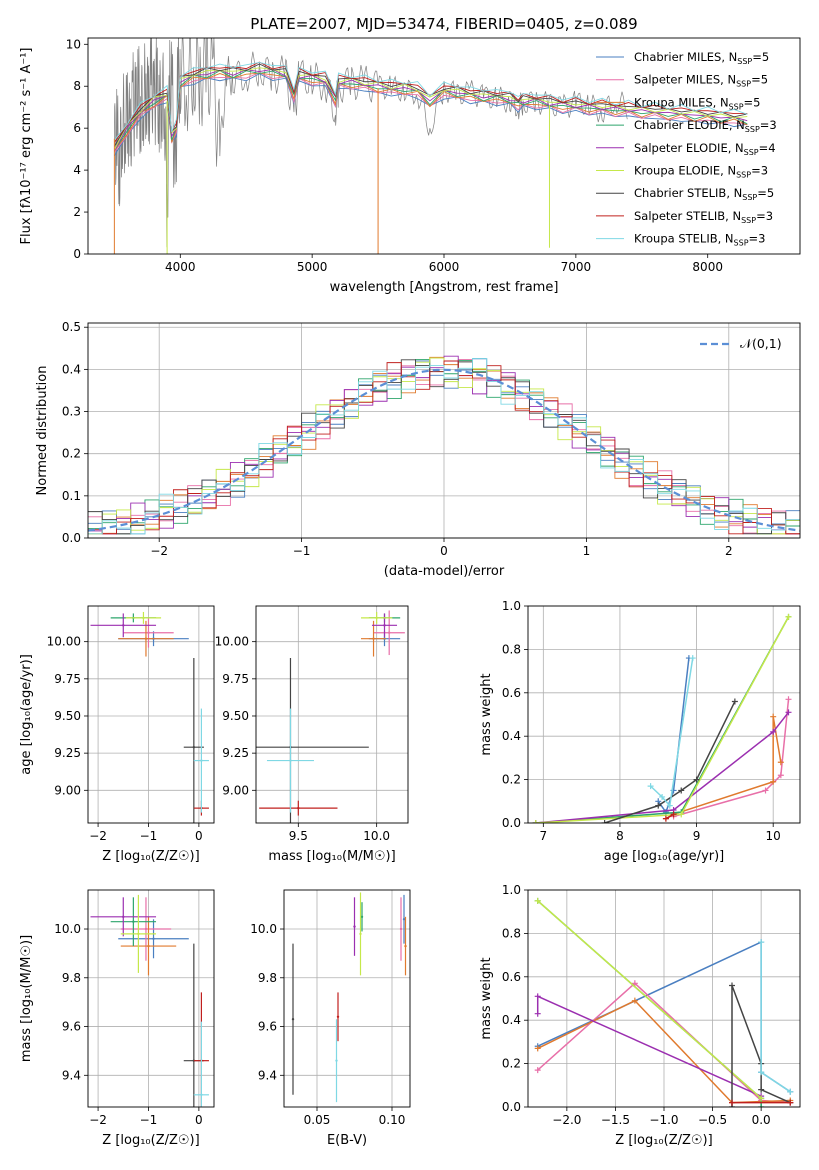 Image resolution: width=819 pixels, height=1170 pixels. Describe the element at coordinates (26, 998) in the screenshot. I see `y-axis-label: mass [log₁₀(M/M☉)]` at that location.